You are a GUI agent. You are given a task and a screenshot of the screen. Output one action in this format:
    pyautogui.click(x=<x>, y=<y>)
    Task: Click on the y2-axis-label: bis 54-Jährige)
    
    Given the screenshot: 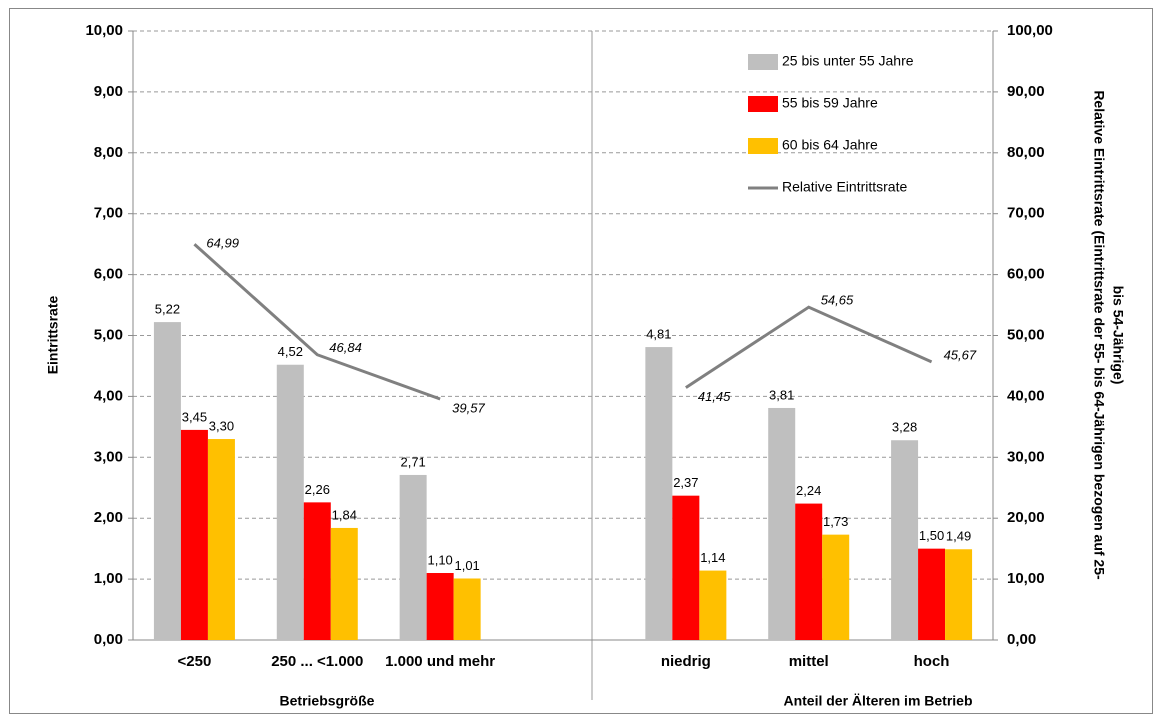 What is the action you would take?
    pyautogui.click(x=1118, y=335)
    